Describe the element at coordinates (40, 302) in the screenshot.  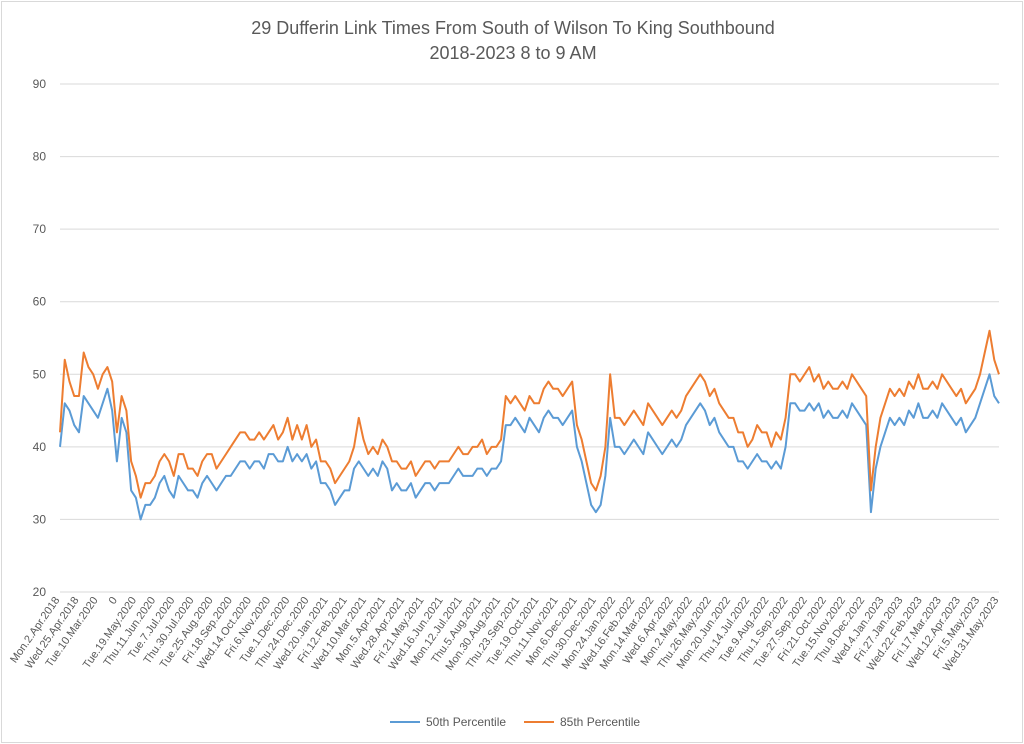
I see `y-tick-label: 60` at that location.